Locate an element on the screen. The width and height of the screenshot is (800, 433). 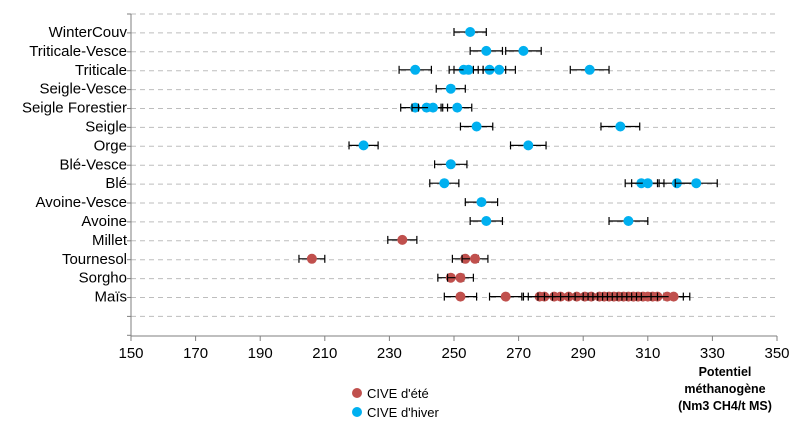
category-label: Avoine is located at coordinates (104, 221).